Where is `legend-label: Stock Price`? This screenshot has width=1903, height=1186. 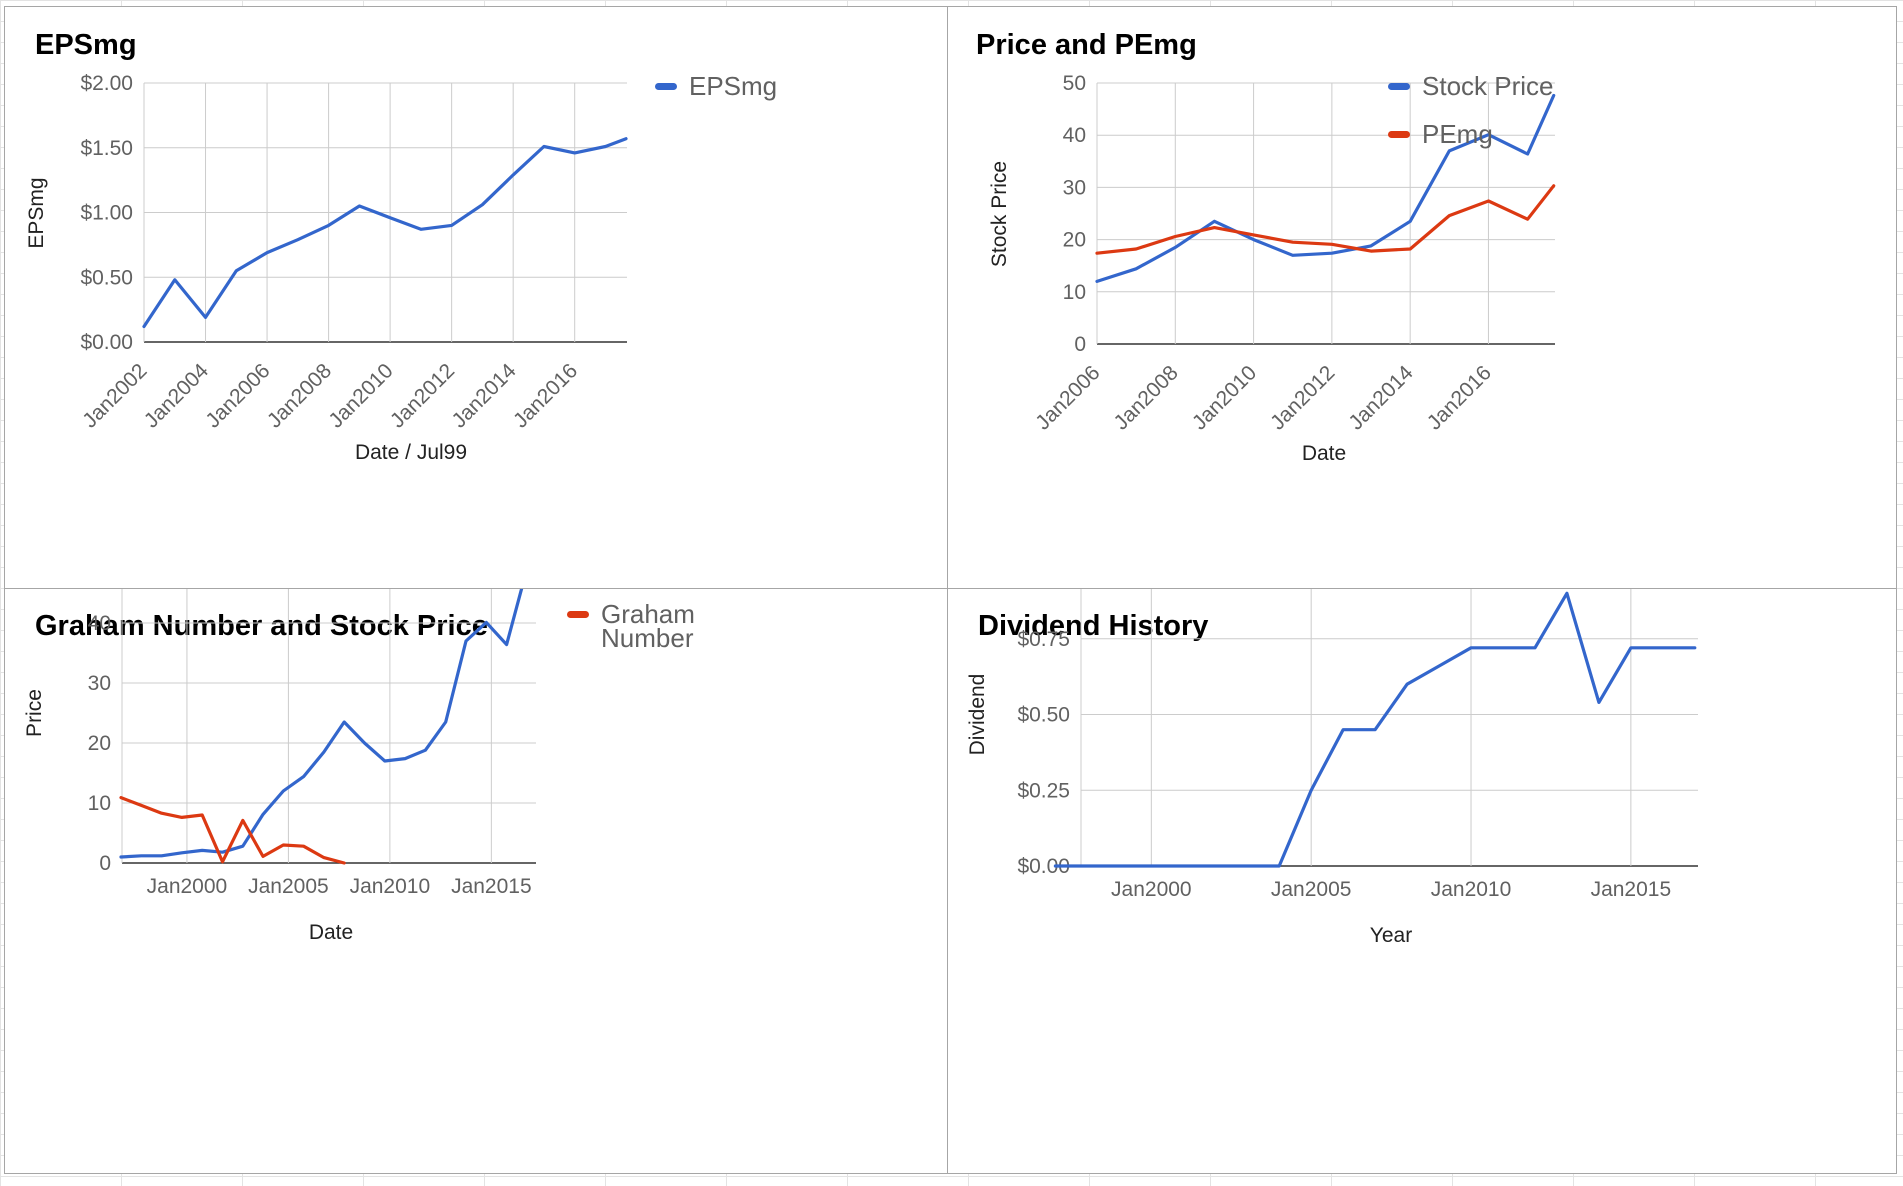
legend-label: Stock Price is located at coordinates (1488, 86).